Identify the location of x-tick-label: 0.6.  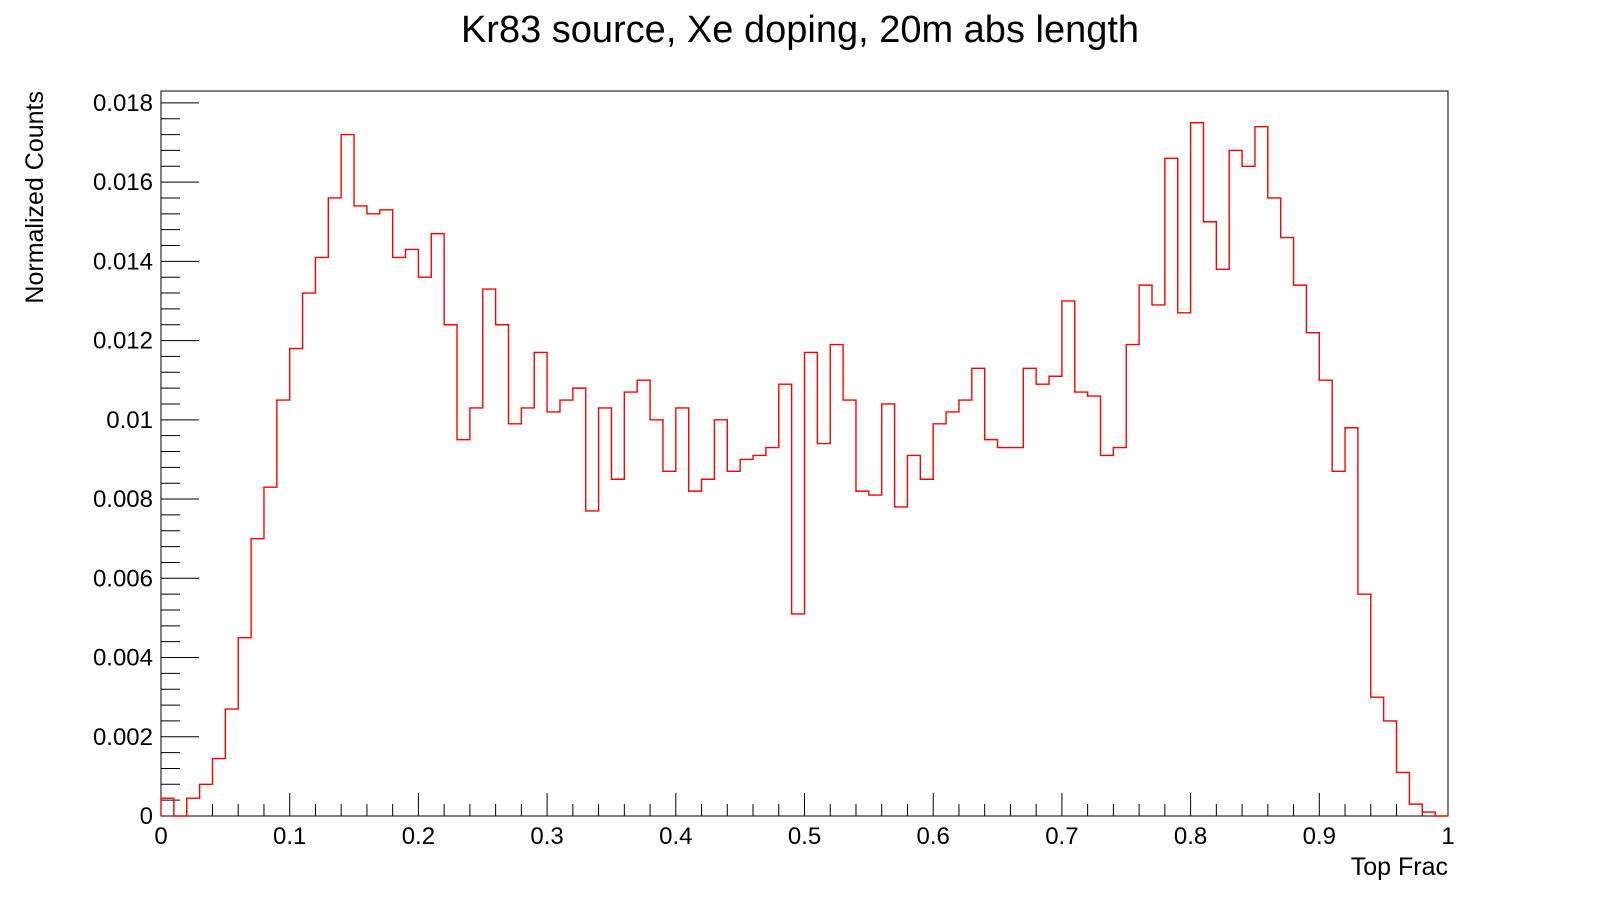
(933, 836).